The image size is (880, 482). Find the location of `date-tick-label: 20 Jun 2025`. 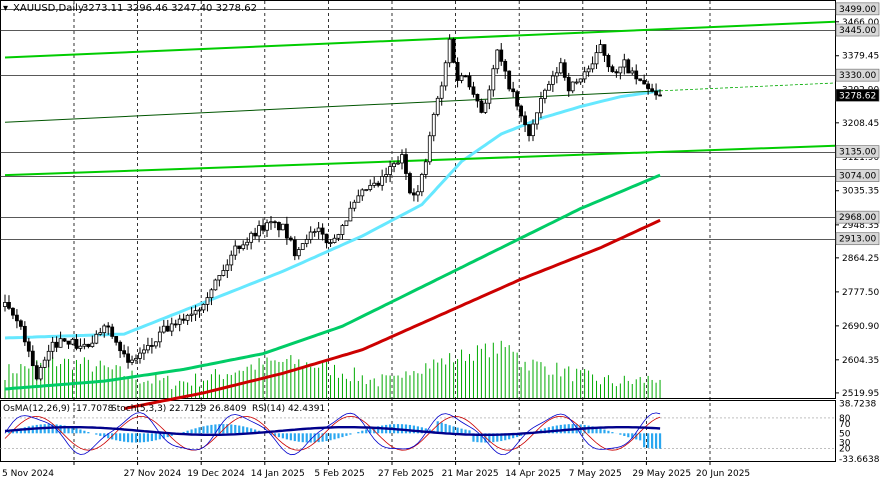

date-tick-label: 20 Jun 2025 is located at coordinates (723, 474).